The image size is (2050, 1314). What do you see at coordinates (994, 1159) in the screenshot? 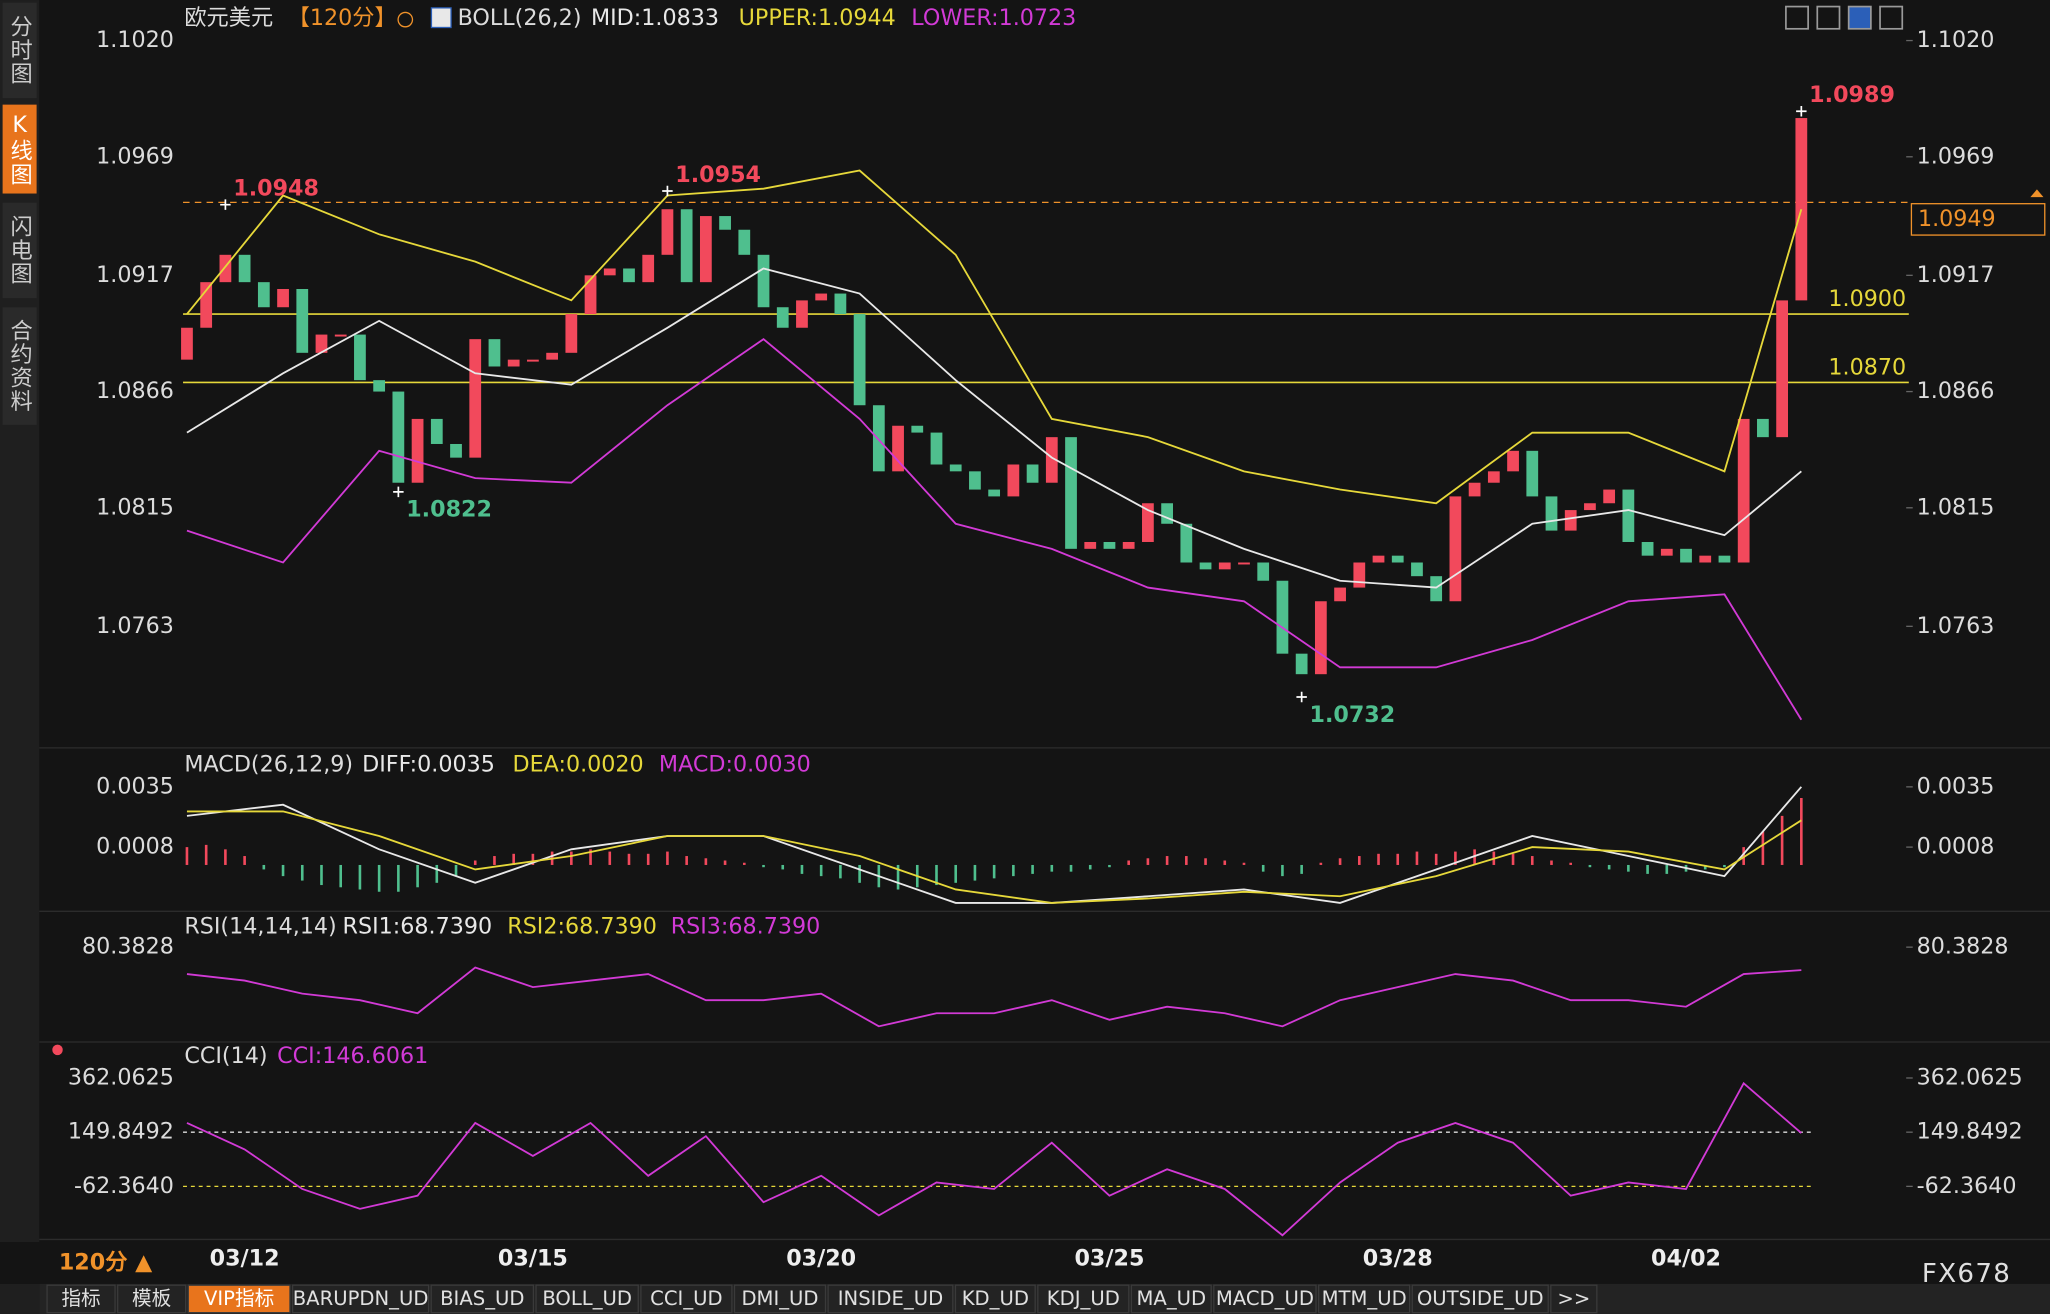
I see `cci-line` at bounding box center [994, 1159].